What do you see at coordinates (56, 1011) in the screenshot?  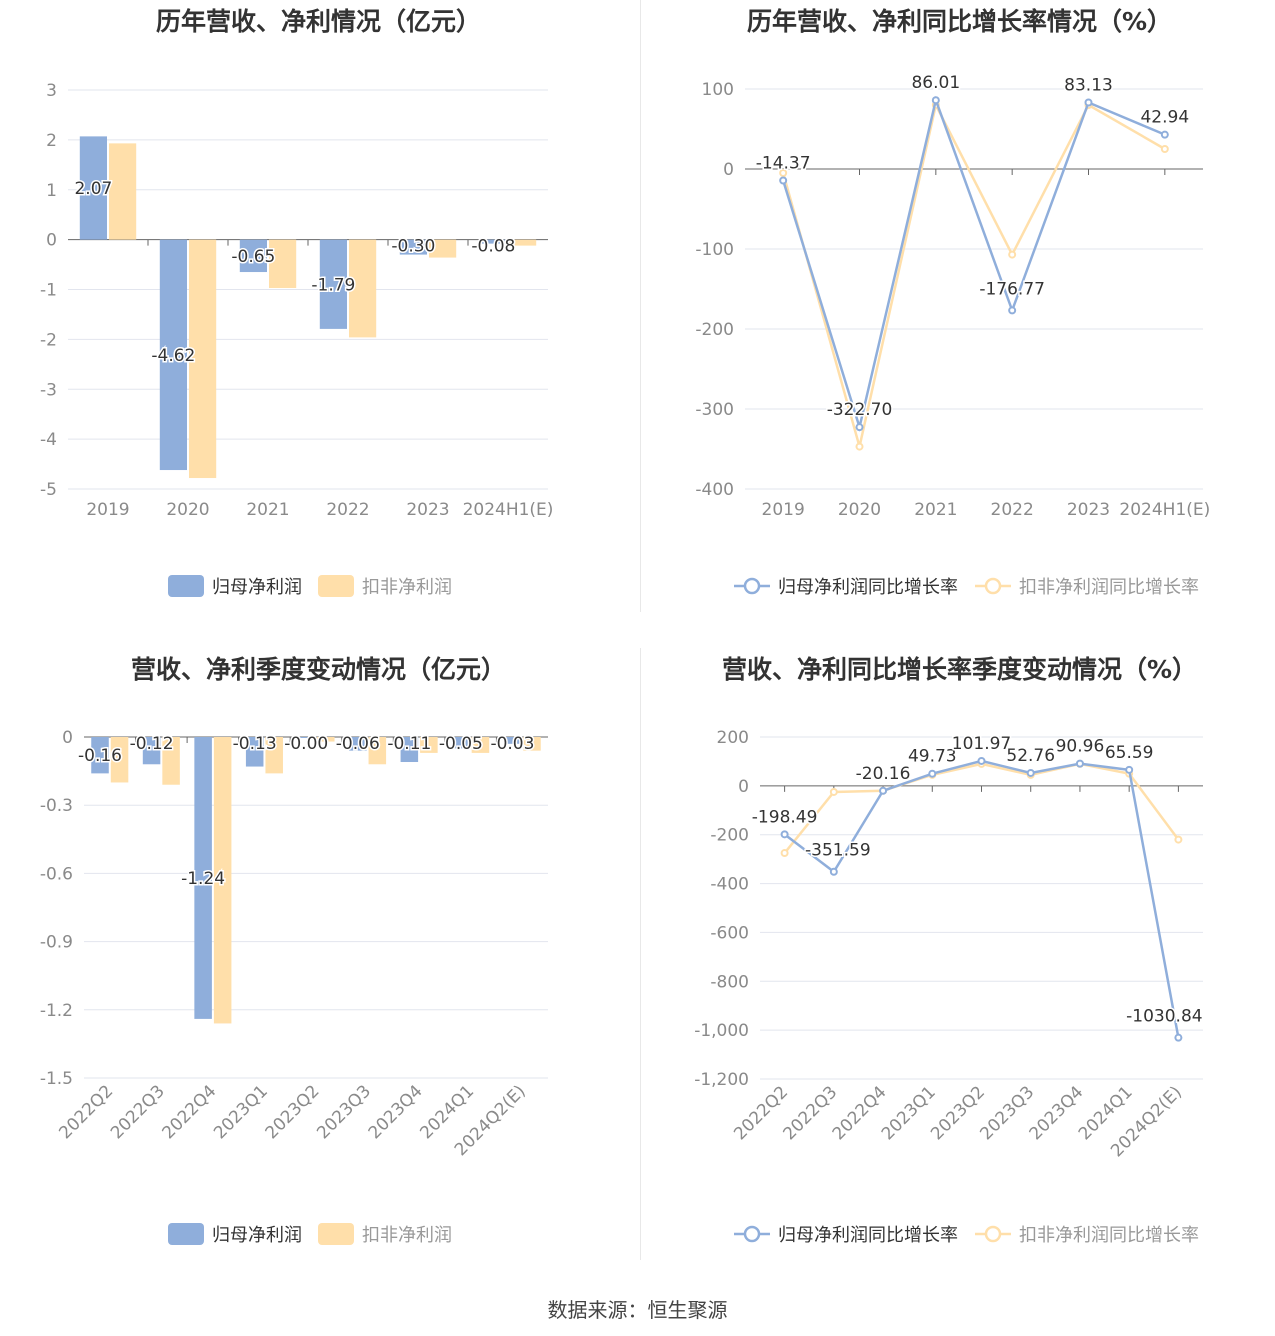 I see `y-tick-label: -1.2` at bounding box center [56, 1011].